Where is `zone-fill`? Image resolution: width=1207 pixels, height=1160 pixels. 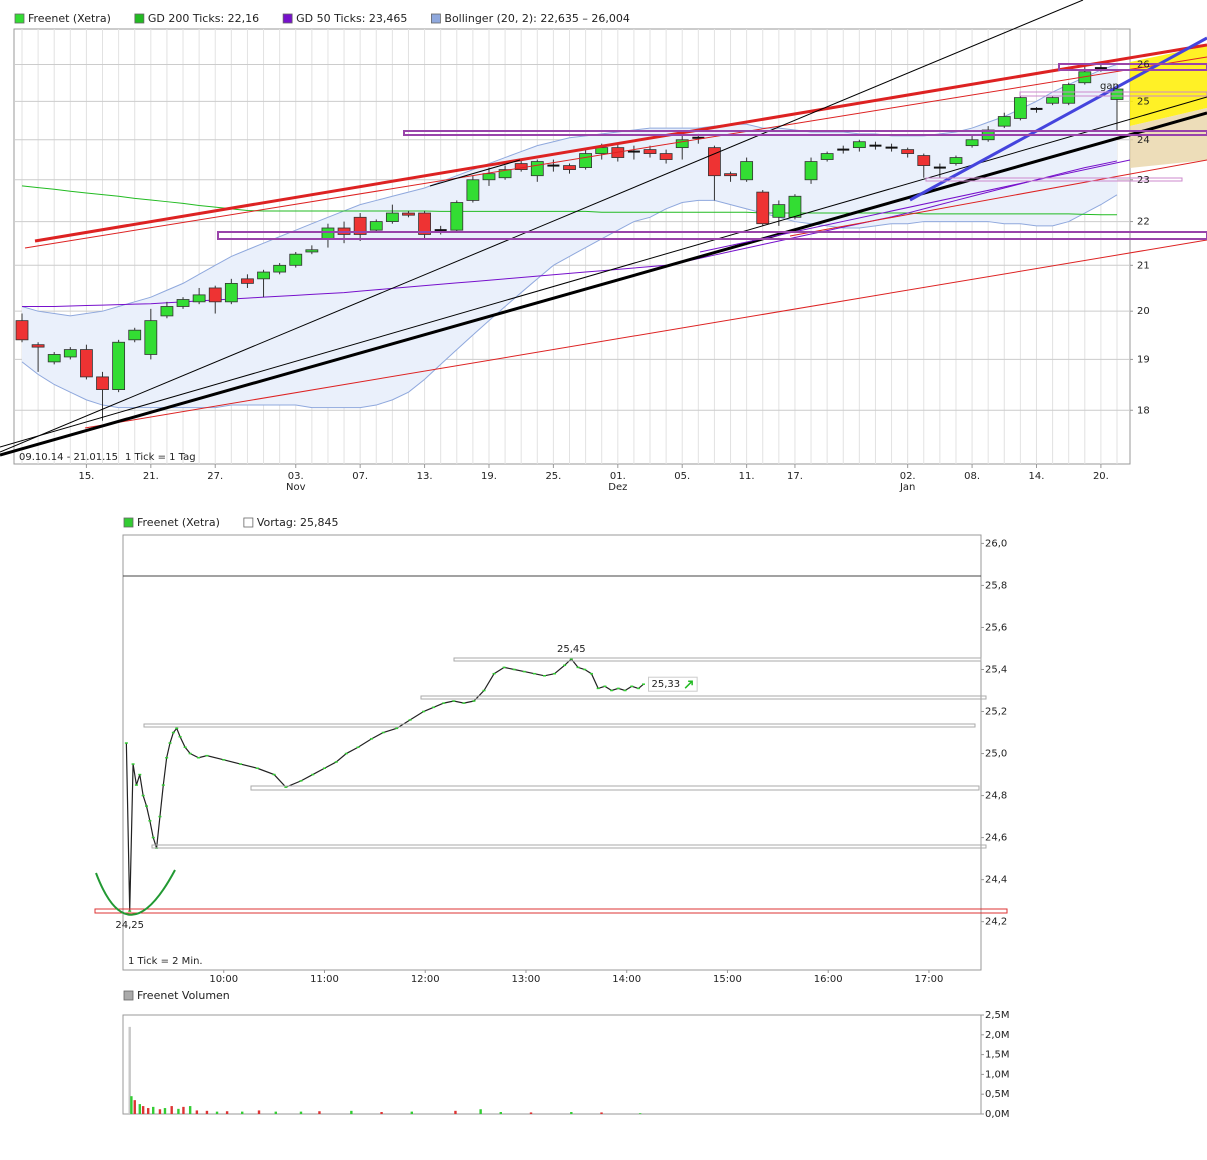 zone-fill is located at coordinates (1168, 138).